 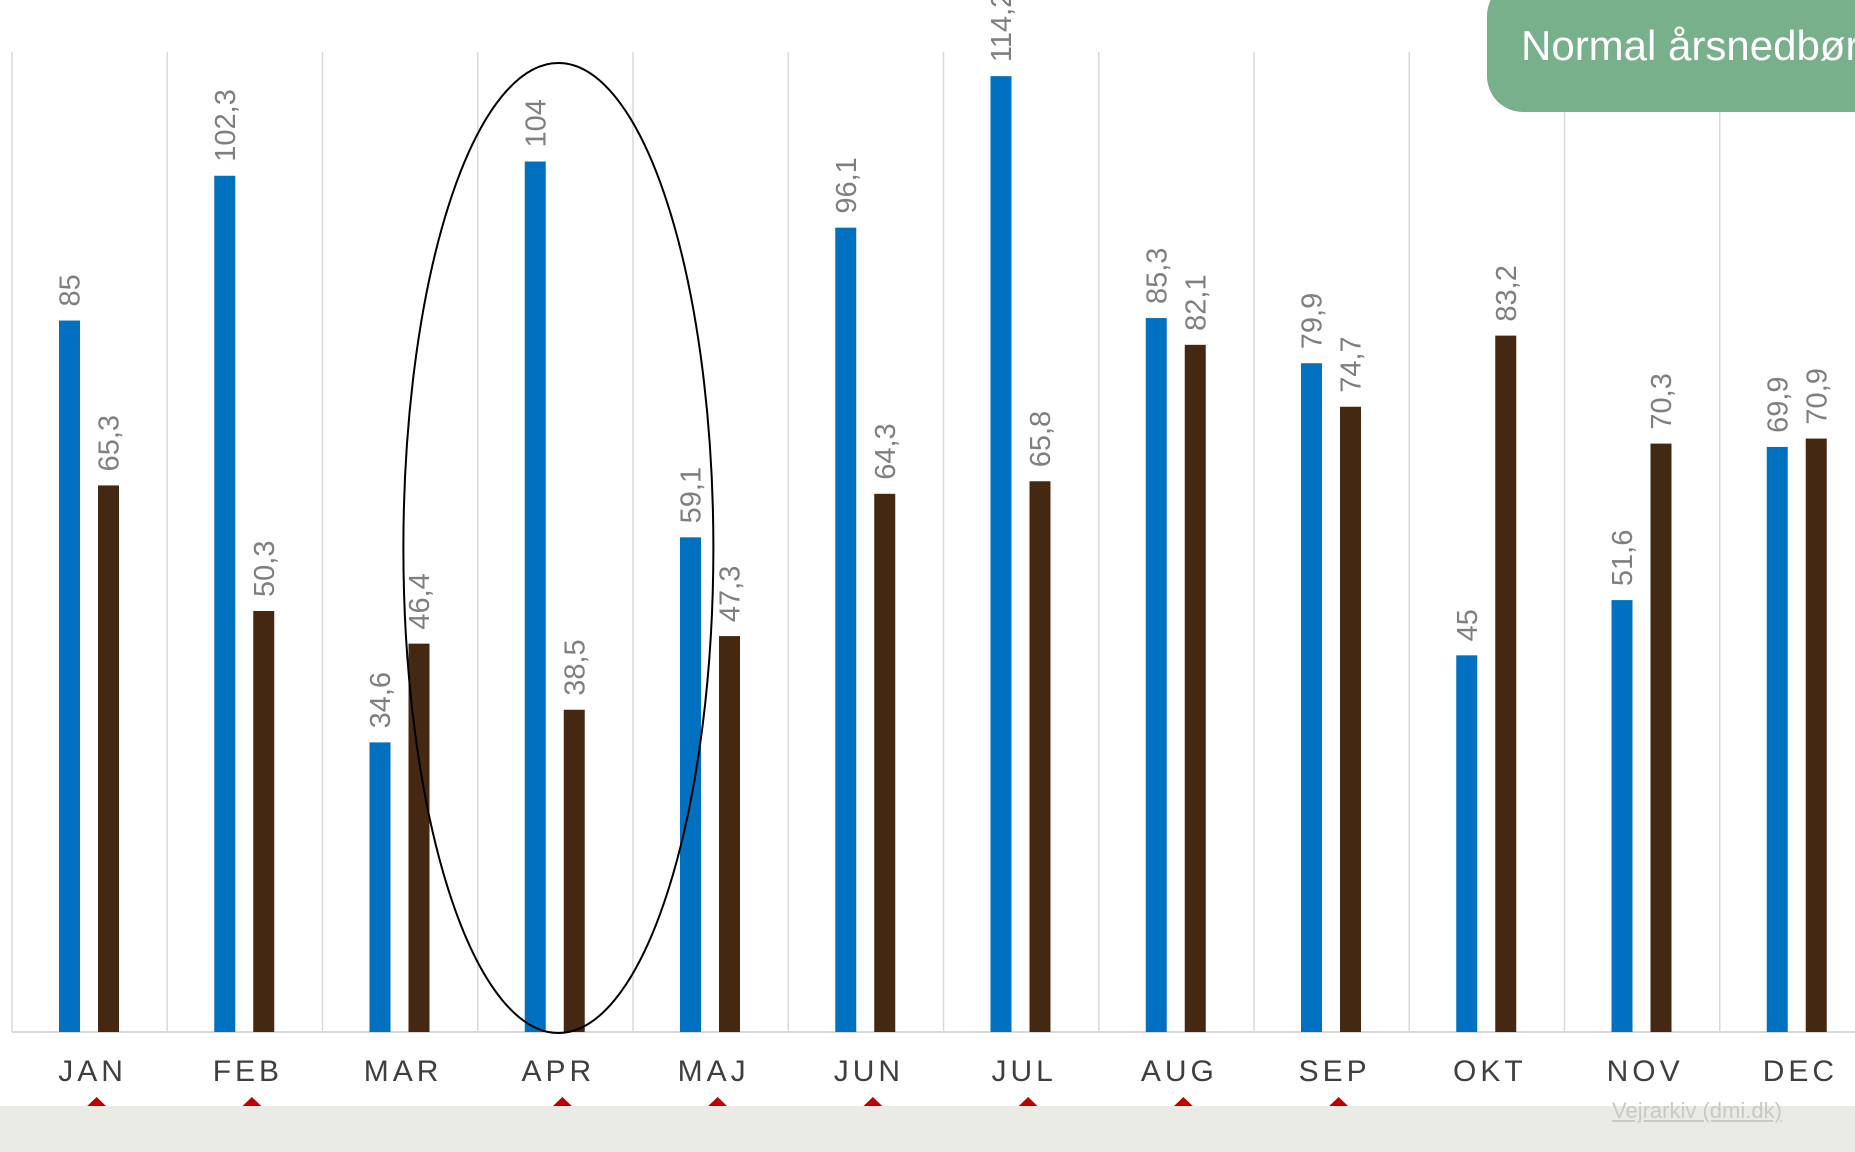 What do you see at coordinates (1490, 1071) in the screenshot?
I see `month-label-okt: OKT` at bounding box center [1490, 1071].